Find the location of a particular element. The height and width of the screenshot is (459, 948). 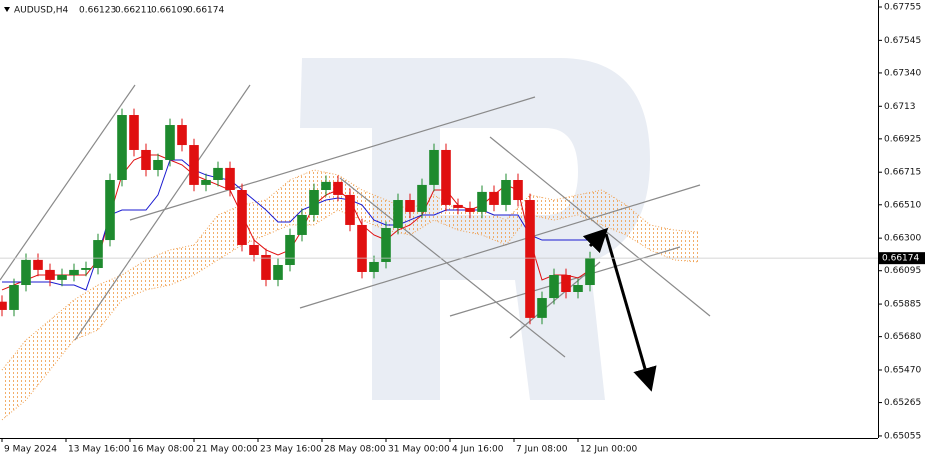

header-open: 0.66123 is located at coordinates (97, 11).